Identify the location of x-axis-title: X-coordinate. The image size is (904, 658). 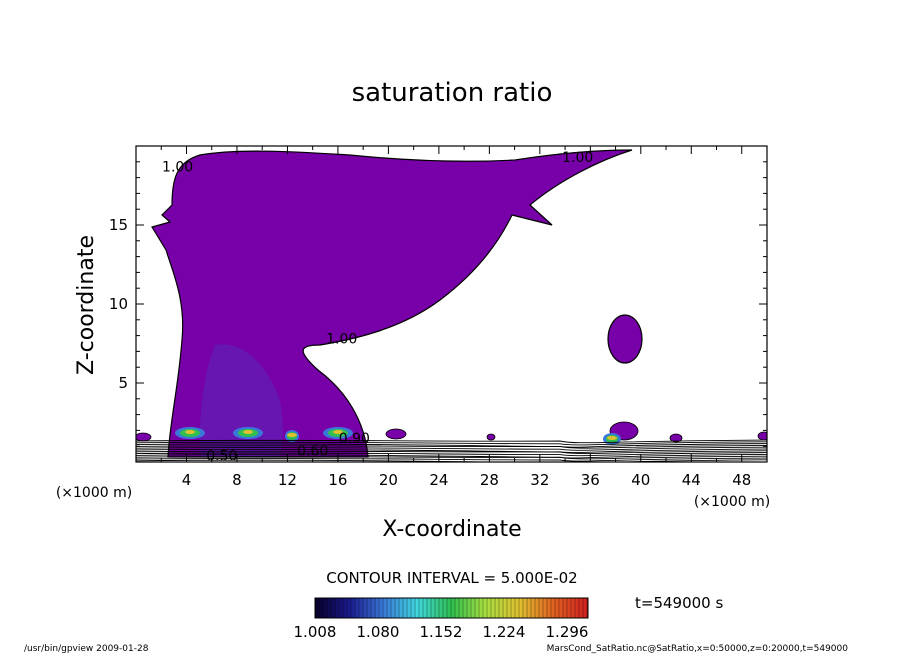
(451, 529).